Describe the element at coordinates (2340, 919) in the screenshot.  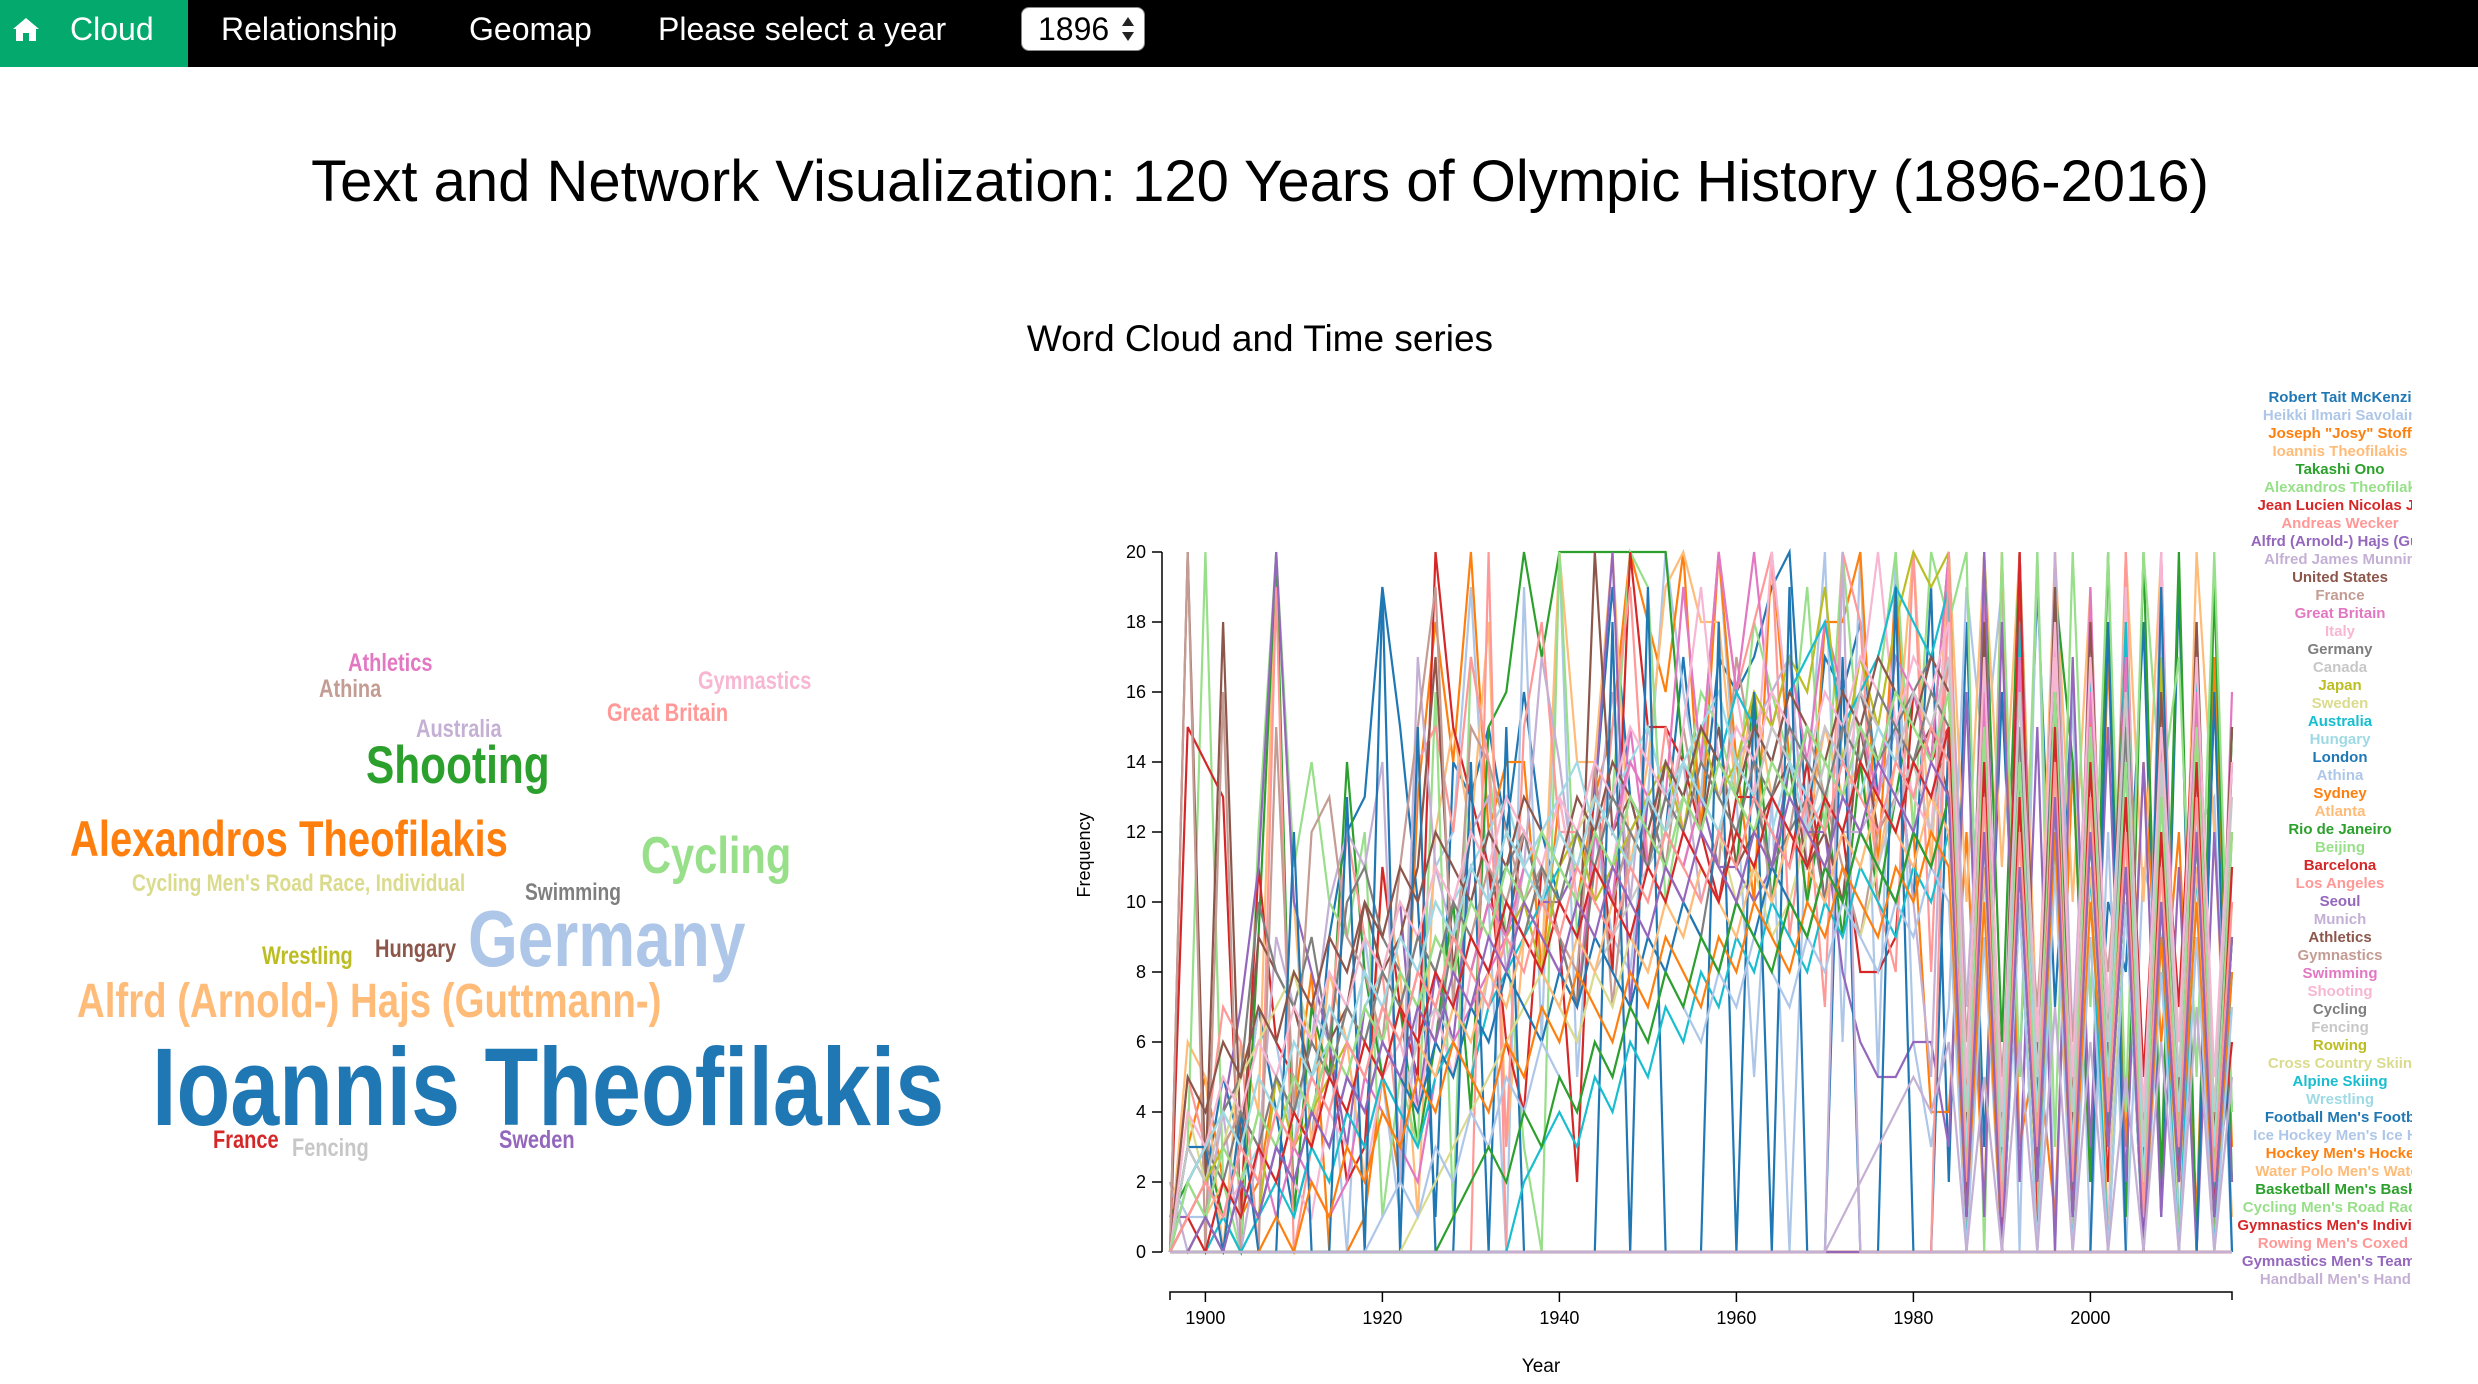
I see `legend-item: Munich` at that location.